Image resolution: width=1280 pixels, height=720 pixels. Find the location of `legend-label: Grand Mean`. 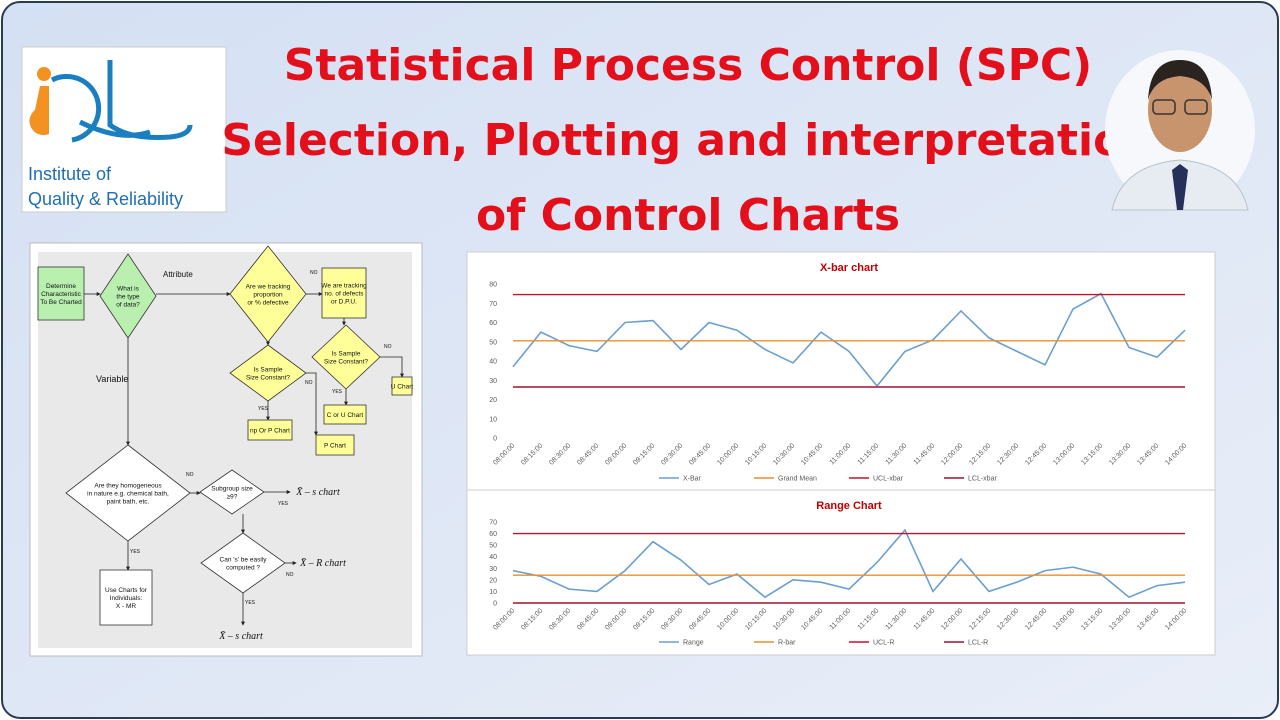

legend-label: Grand Mean is located at coordinates (797, 479).